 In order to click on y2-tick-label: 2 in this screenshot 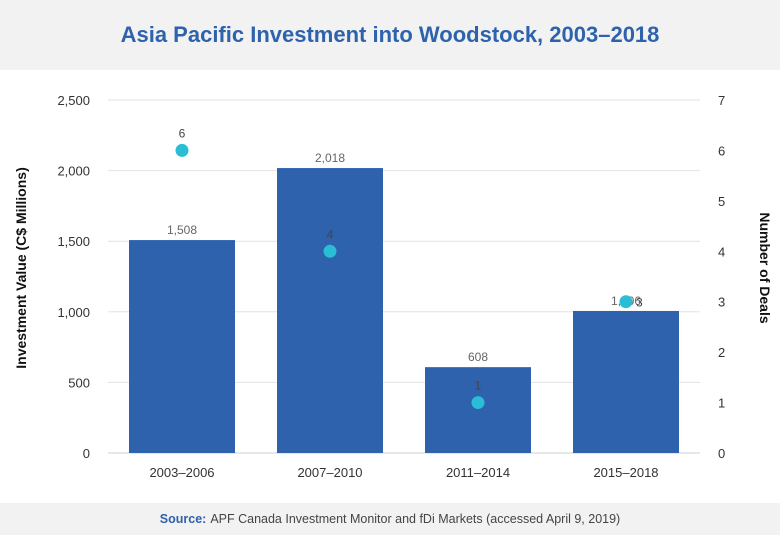, I will do `click(721, 352)`.